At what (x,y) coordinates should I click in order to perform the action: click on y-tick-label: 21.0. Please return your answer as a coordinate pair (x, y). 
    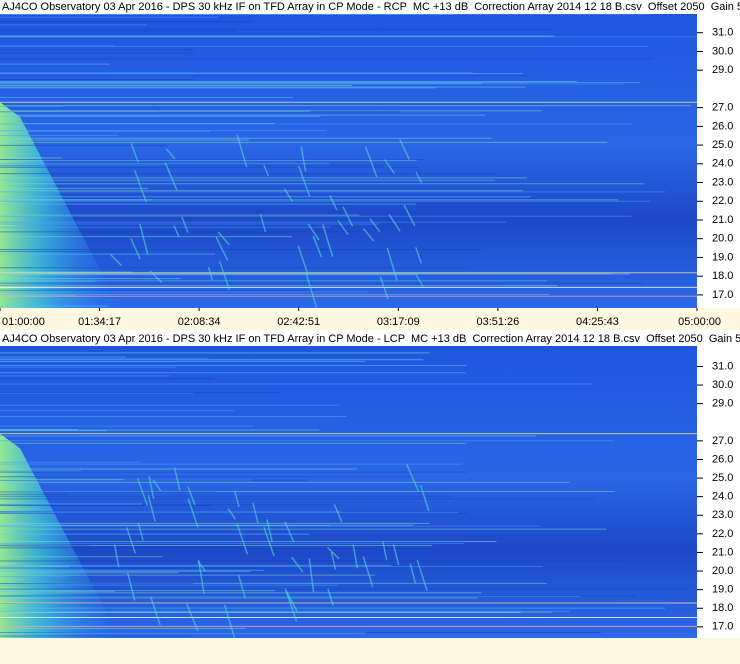
    Looking at the image, I should click on (722, 552).